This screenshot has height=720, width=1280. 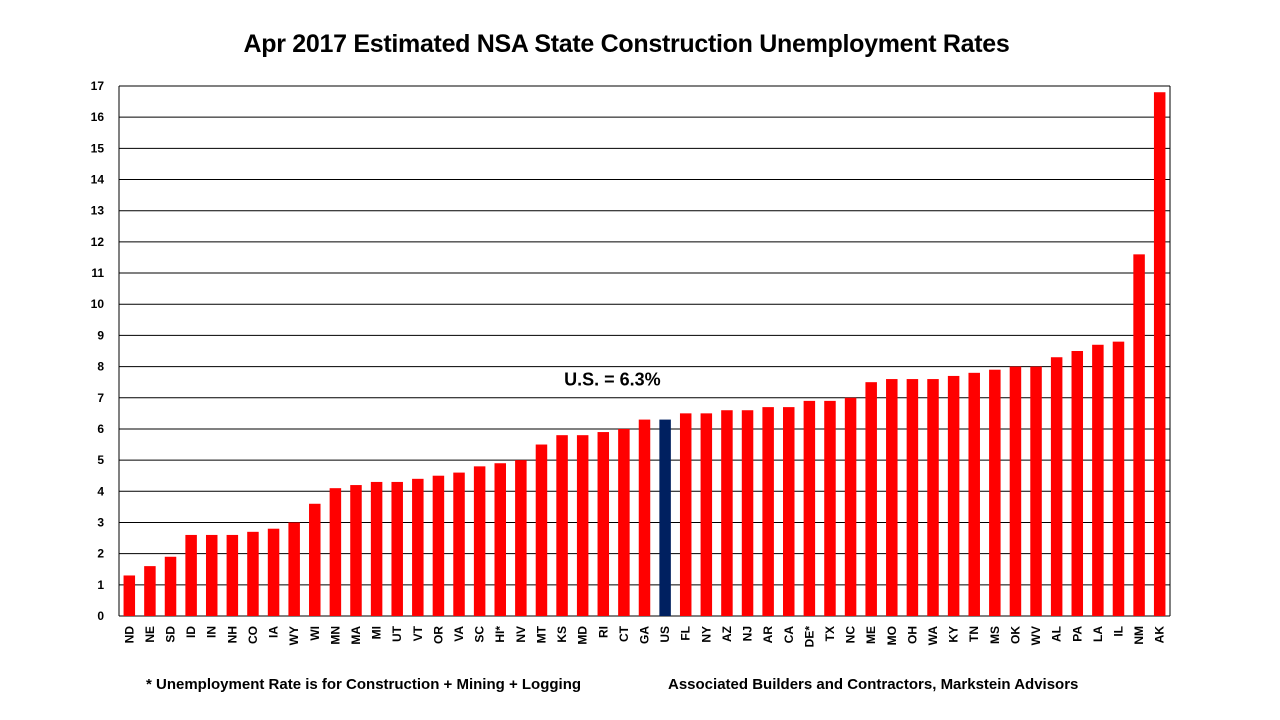 What do you see at coordinates (100, 616) in the screenshot?
I see `y-tick-label: 0` at bounding box center [100, 616].